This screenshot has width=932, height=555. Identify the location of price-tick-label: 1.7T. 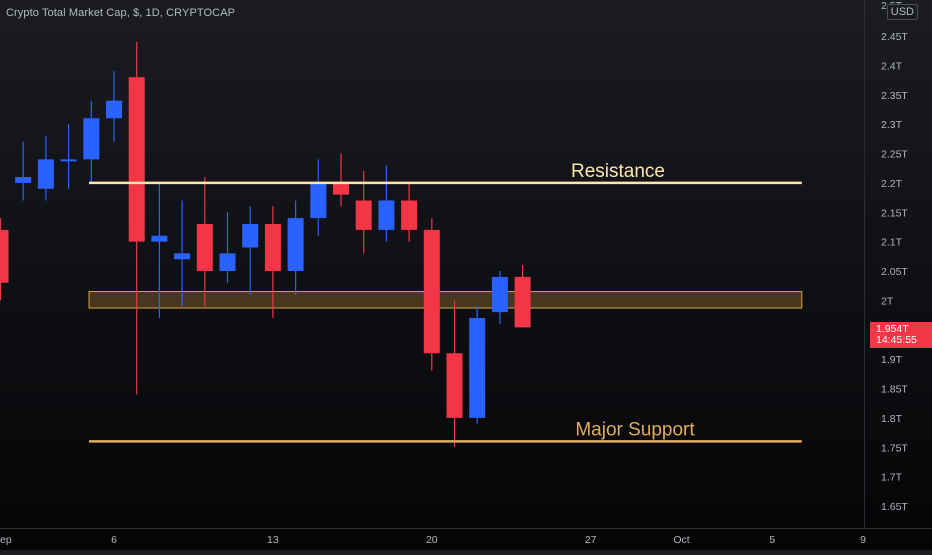
(892, 478).